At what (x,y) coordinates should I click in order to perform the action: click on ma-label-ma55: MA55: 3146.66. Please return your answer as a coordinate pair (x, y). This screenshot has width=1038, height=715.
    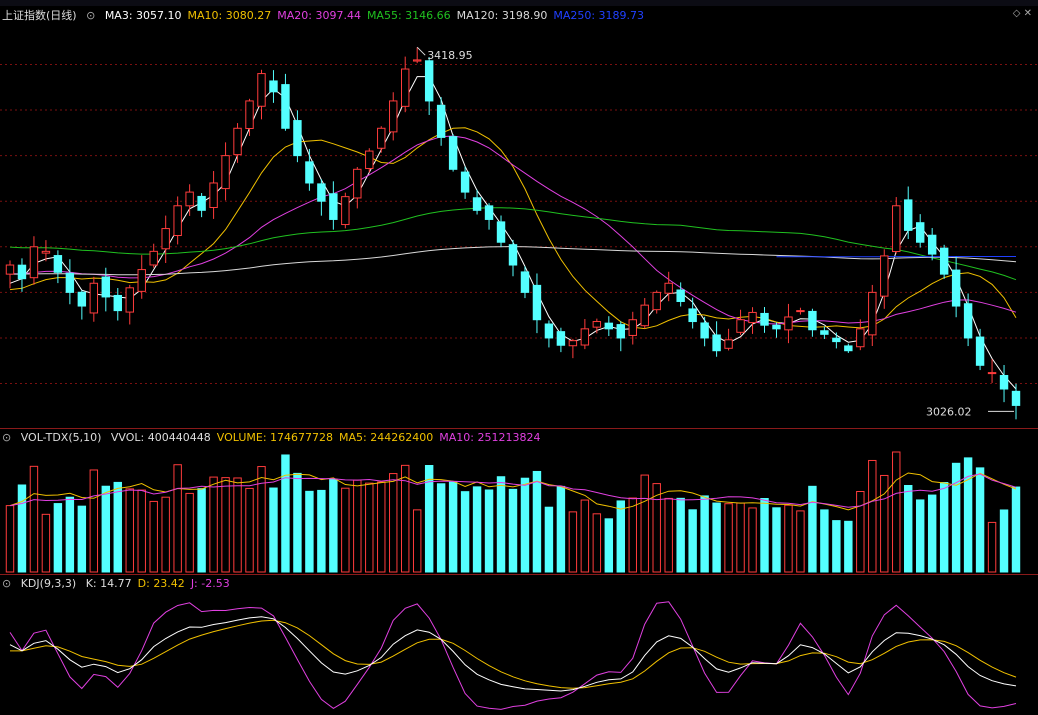
    Looking at the image, I should click on (408, 15).